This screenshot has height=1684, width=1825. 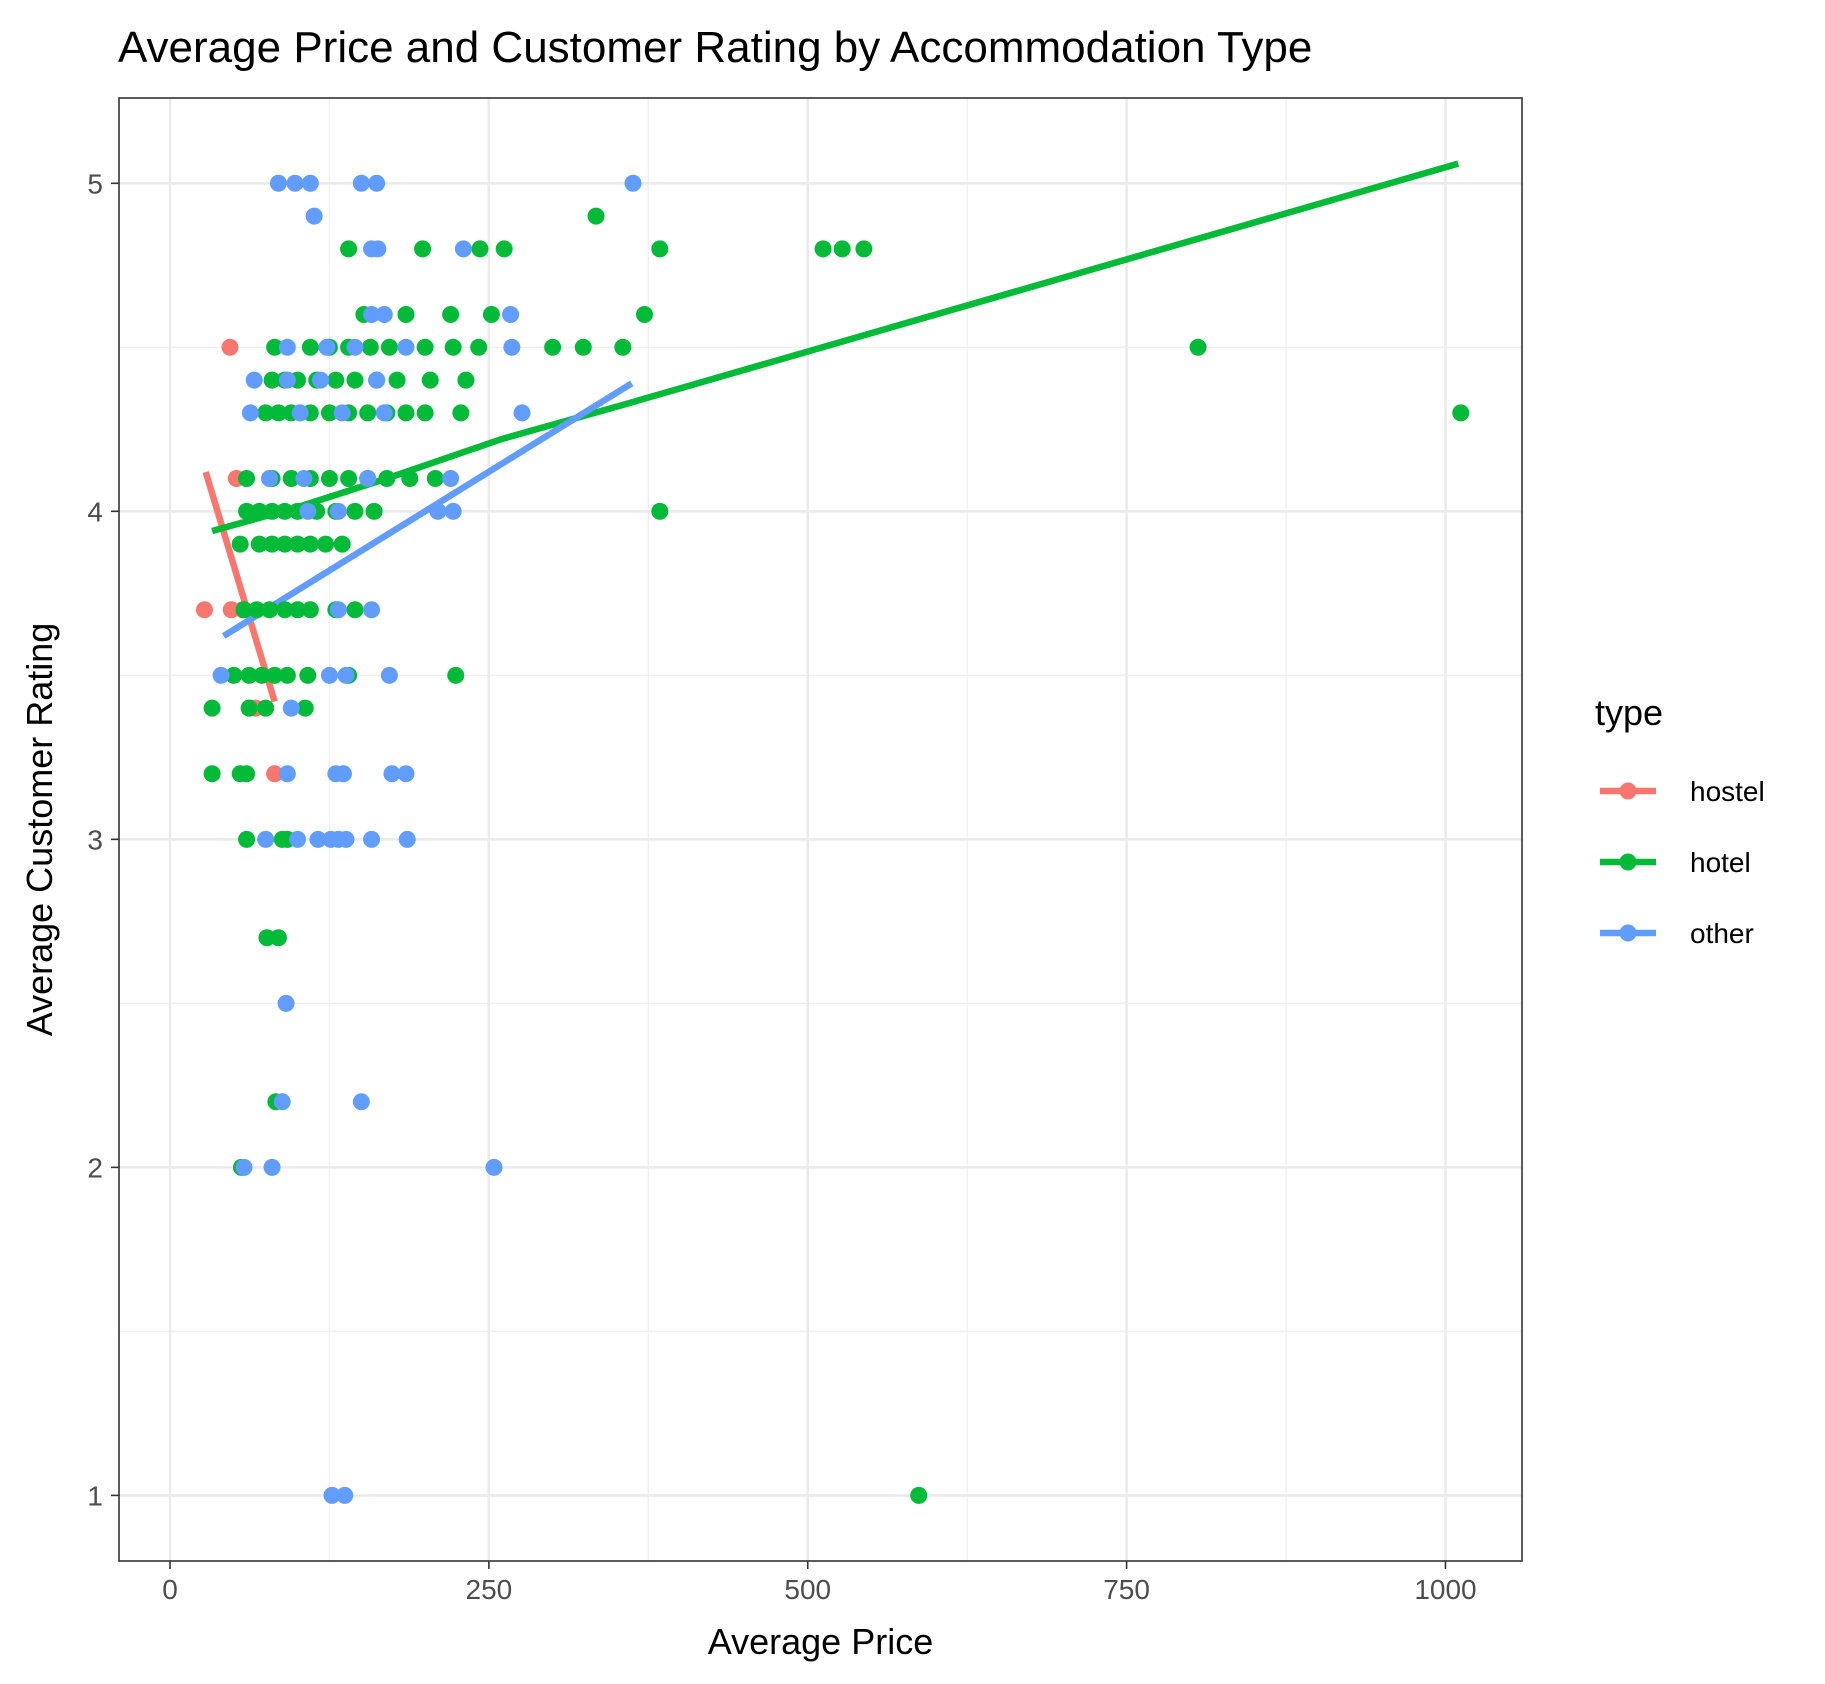 What do you see at coordinates (95, 511) in the screenshot?
I see `y-tick-label: 4` at bounding box center [95, 511].